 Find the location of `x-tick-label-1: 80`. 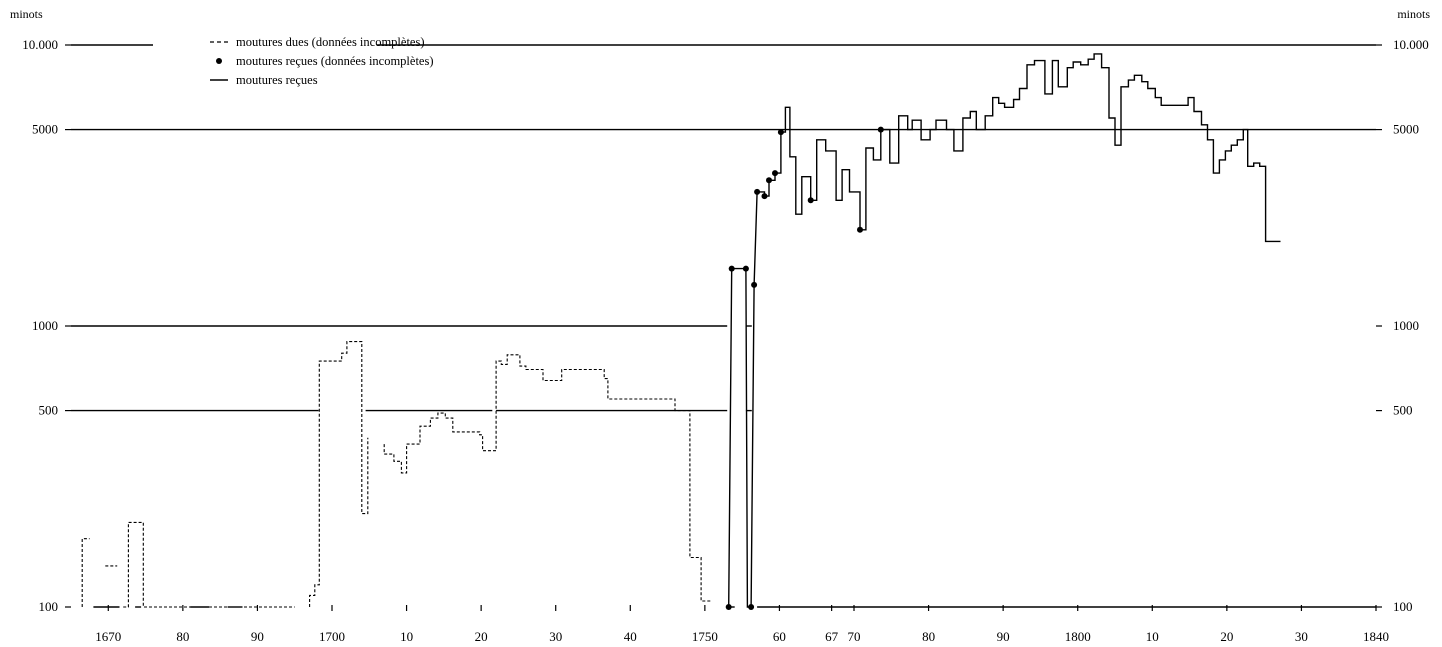

x-tick-label-1: 80 is located at coordinates (182, 636).